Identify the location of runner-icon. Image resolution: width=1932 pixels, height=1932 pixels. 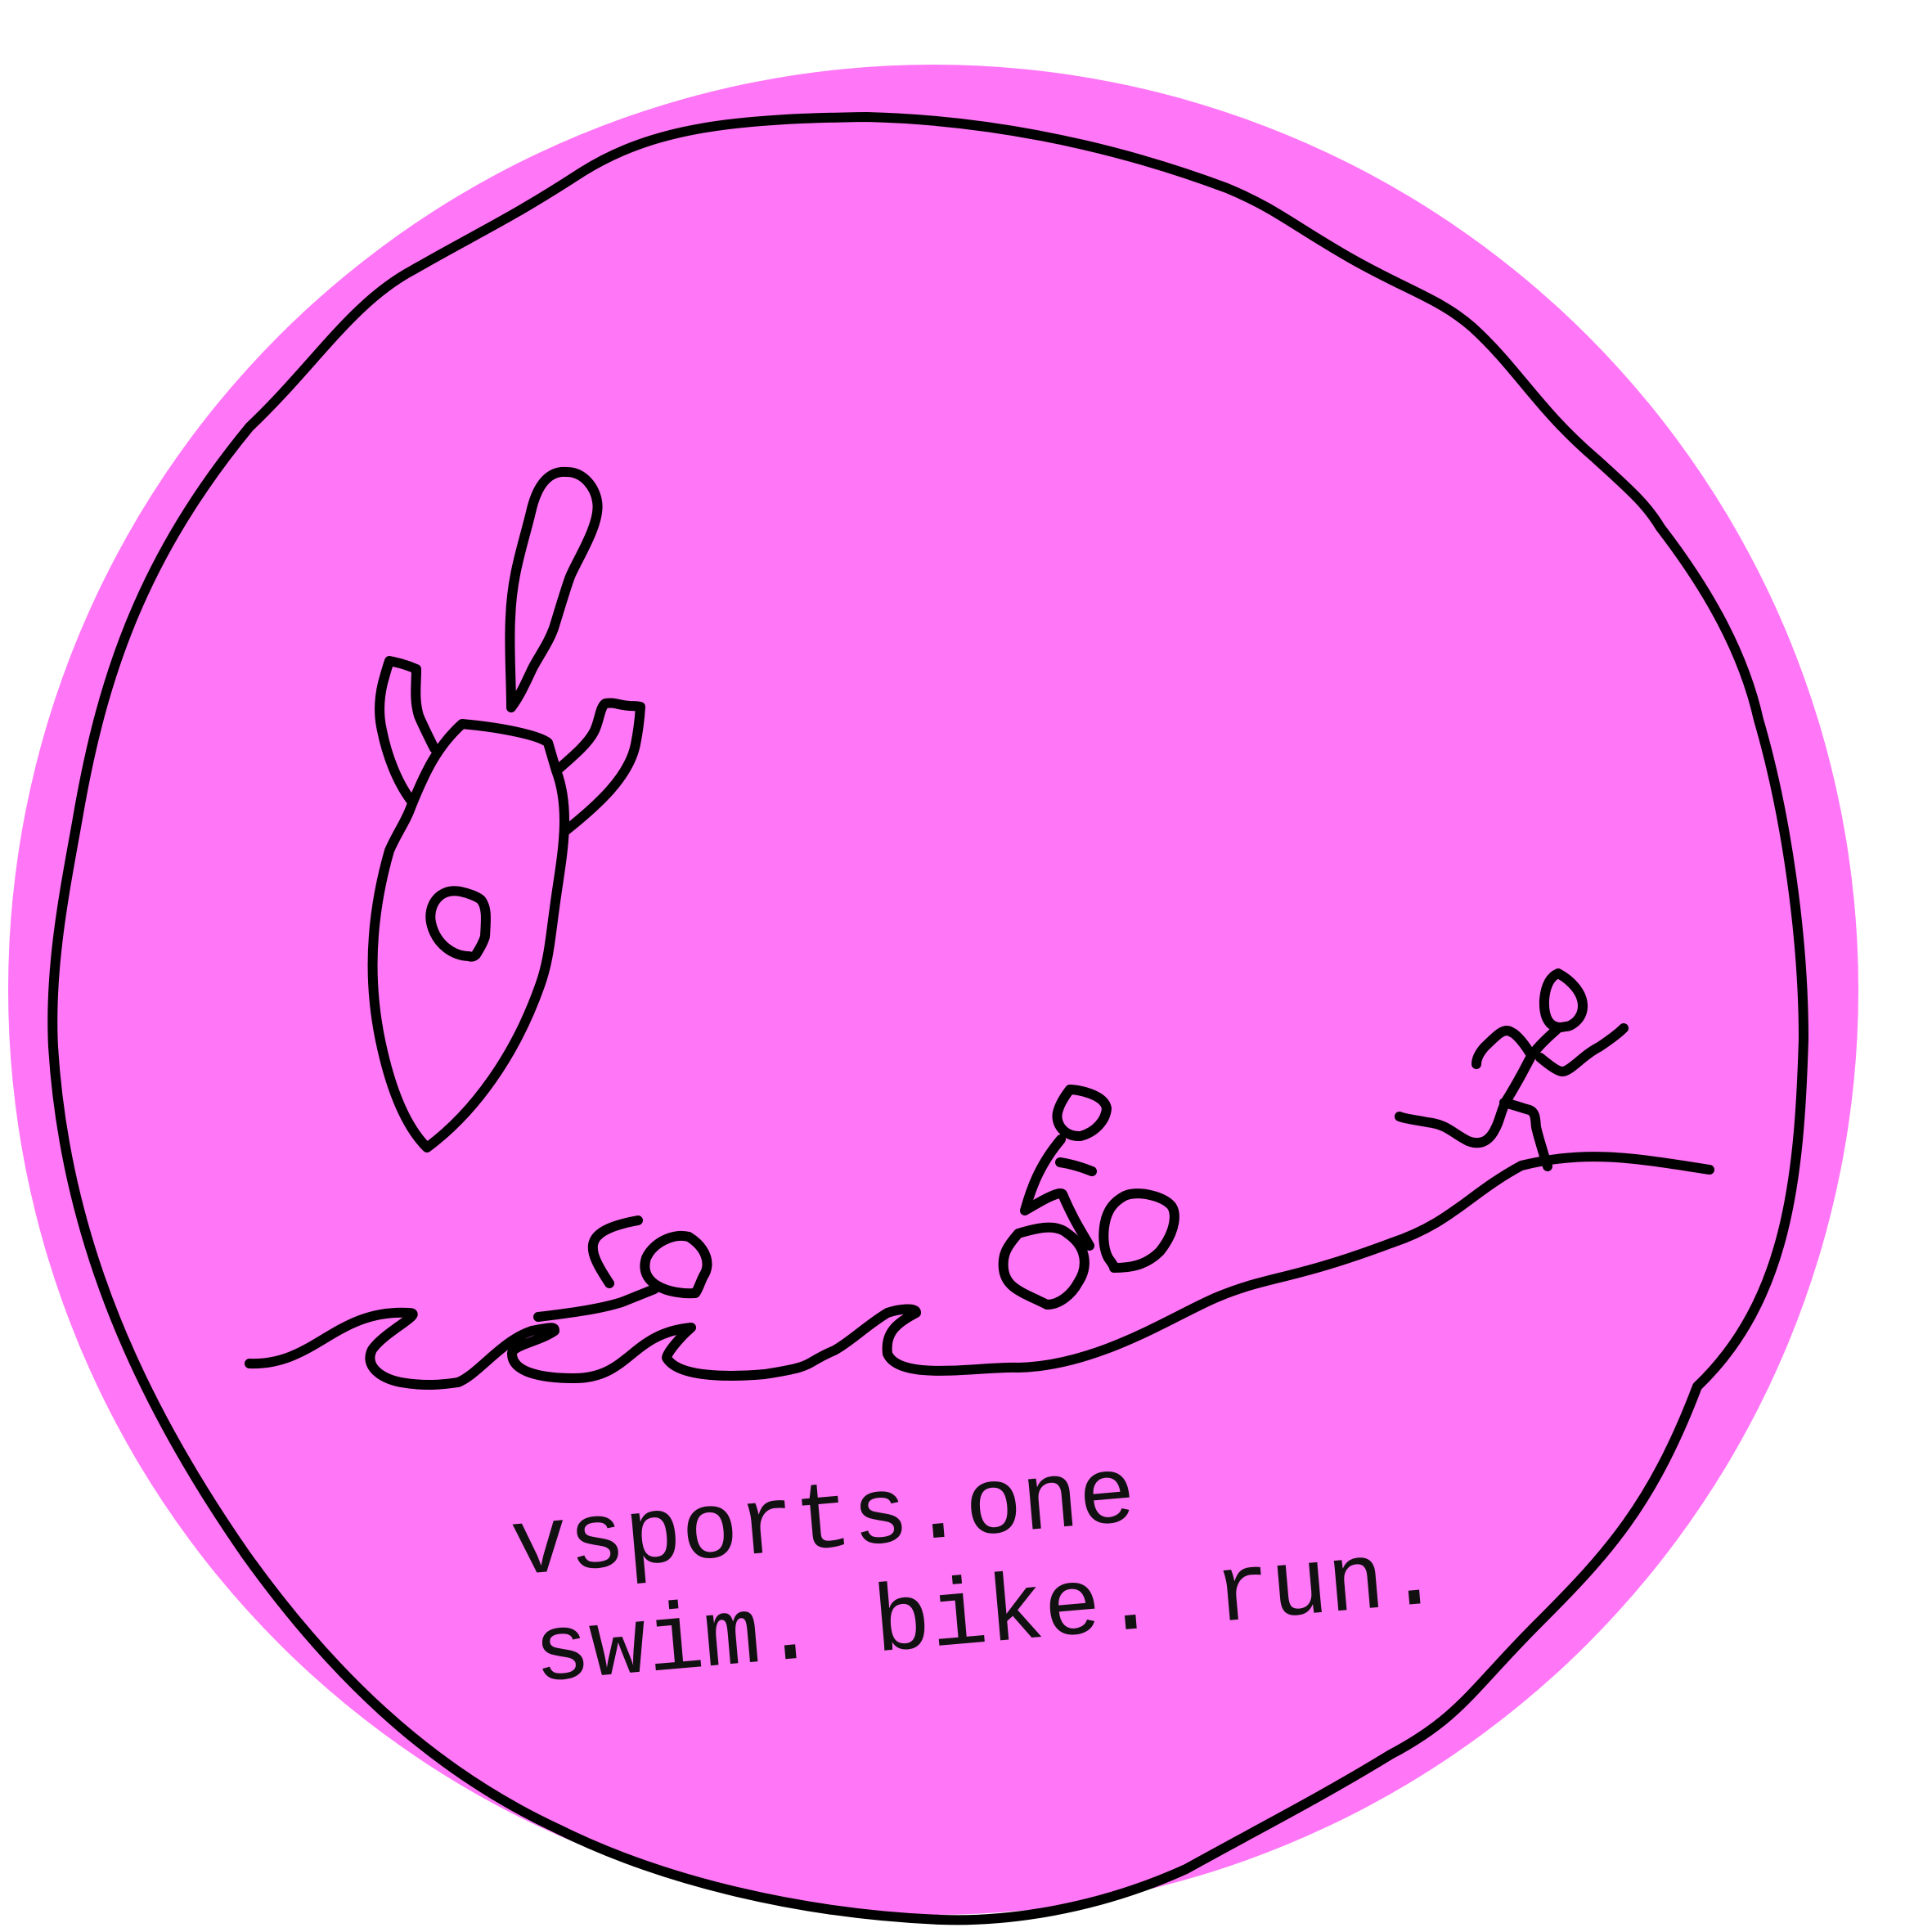
(1512, 1070).